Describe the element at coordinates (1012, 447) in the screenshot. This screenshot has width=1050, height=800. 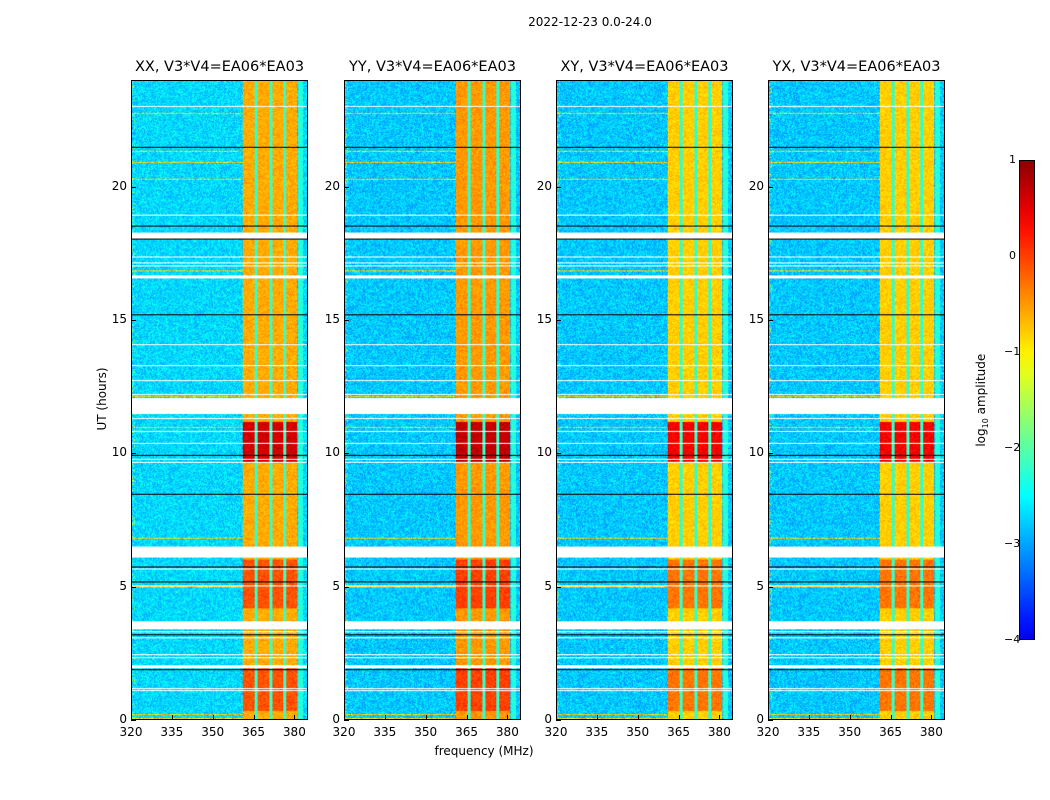
I see `colorbar-tick-label: −2` at that location.